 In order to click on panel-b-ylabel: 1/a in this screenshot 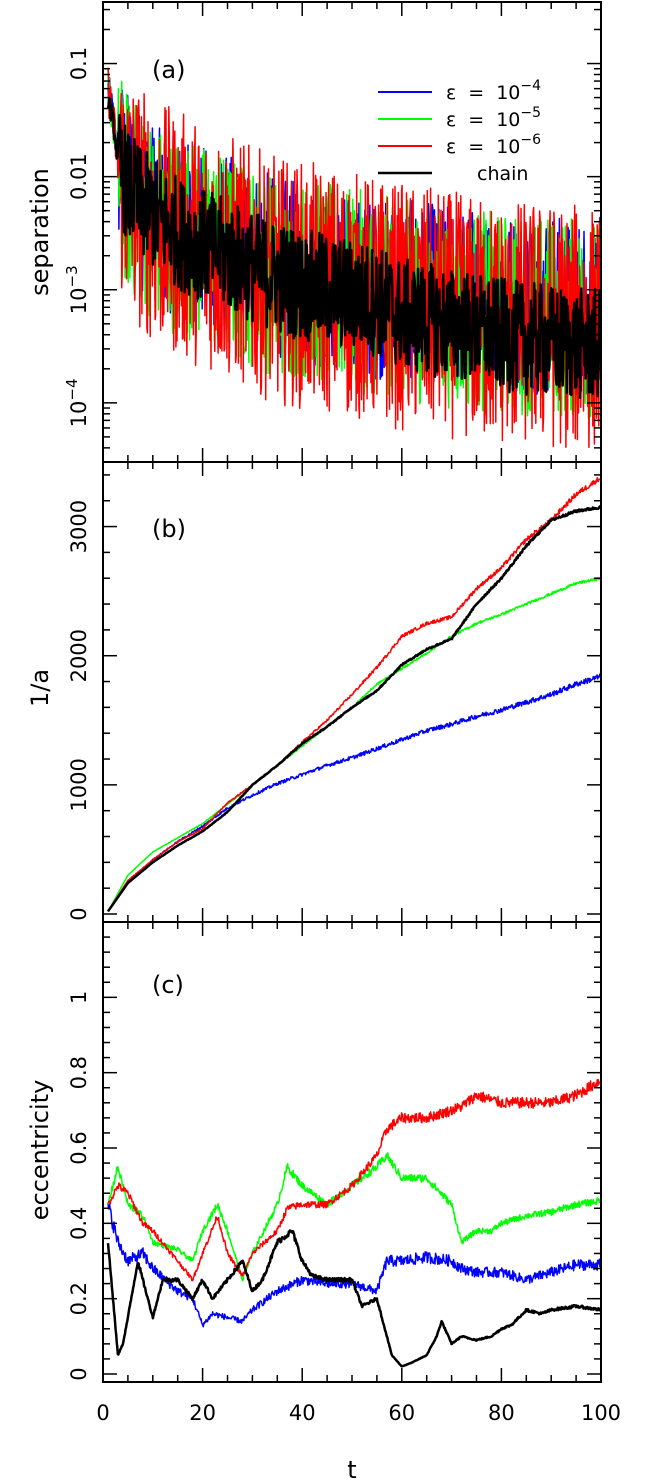, I will do `click(40, 688)`.